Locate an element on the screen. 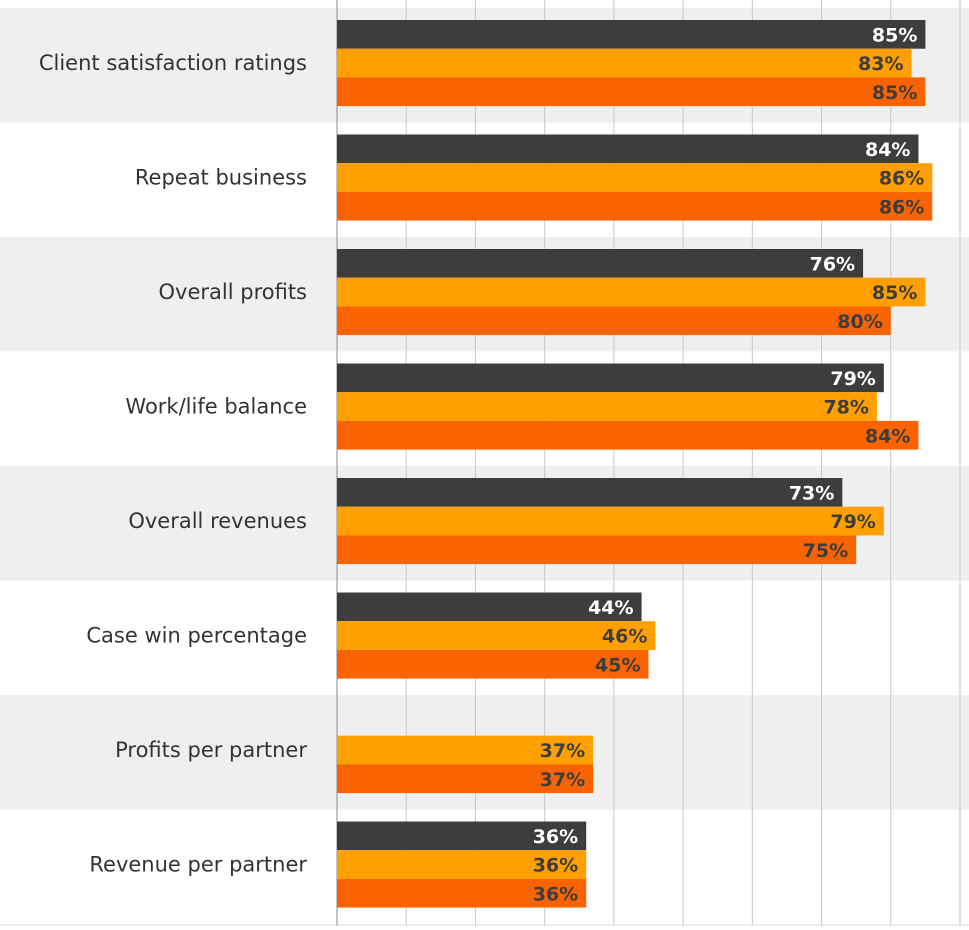 The width and height of the screenshot is (969, 930). category-label: Profits per partner is located at coordinates (211, 750).